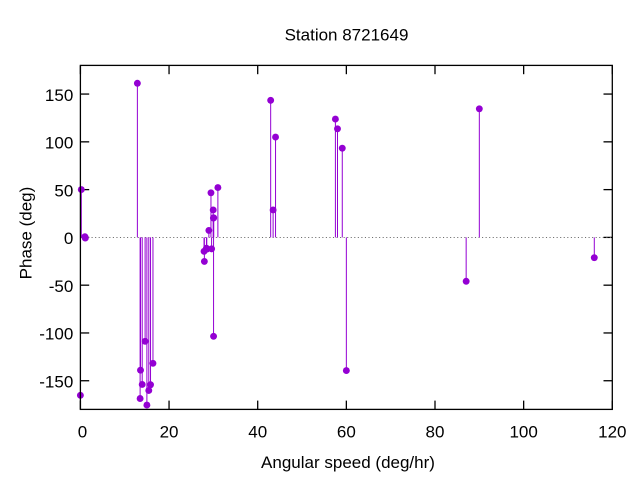  What do you see at coordinates (26, 233) in the screenshot?
I see `svg-text: Phase (deg)` at bounding box center [26, 233].